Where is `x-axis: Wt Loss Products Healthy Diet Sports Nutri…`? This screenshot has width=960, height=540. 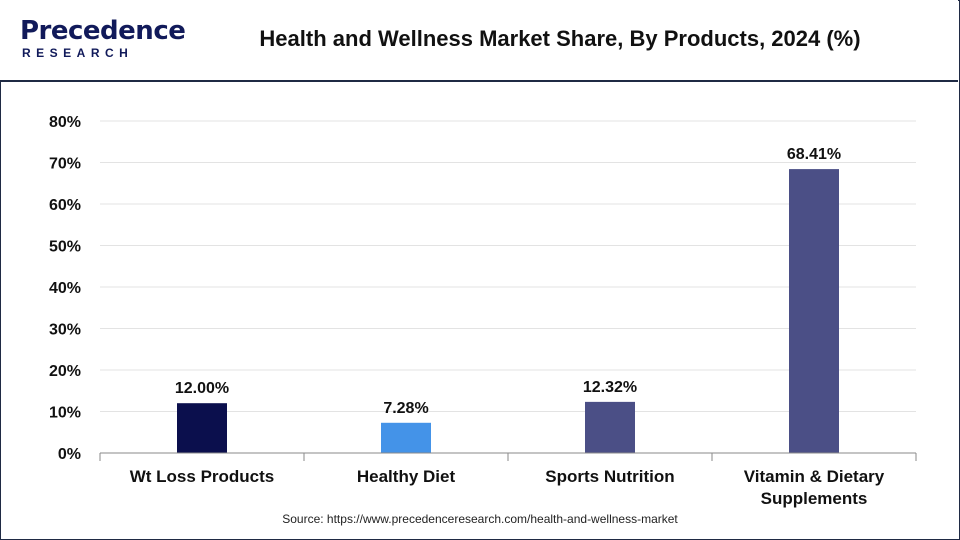
x-axis: Wt Loss Products Healthy Diet Sports Nutri… is located at coordinates (508, 480).